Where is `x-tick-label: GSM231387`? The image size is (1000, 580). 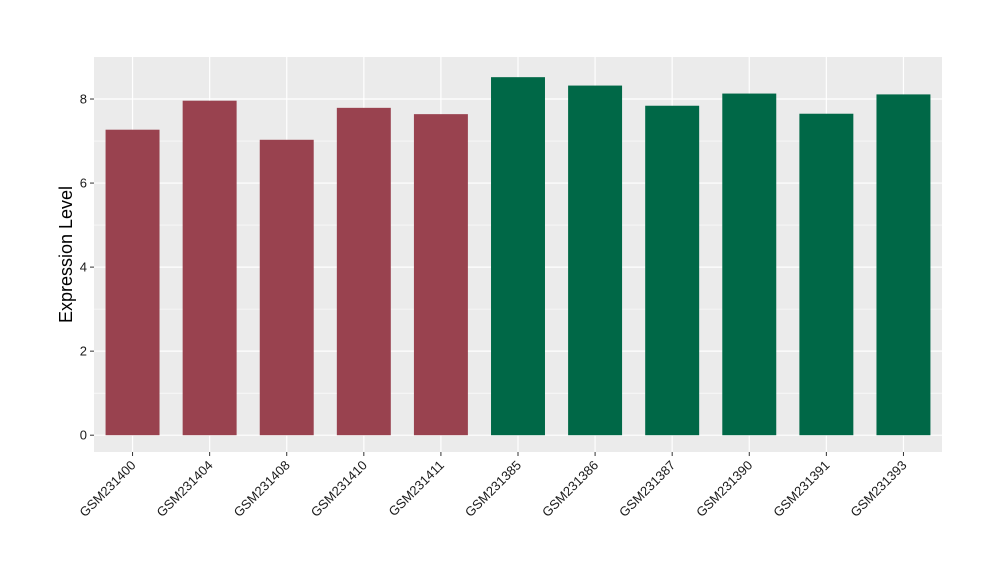
x-tick-label: GSM231387 is located at coordinates (647, 489).